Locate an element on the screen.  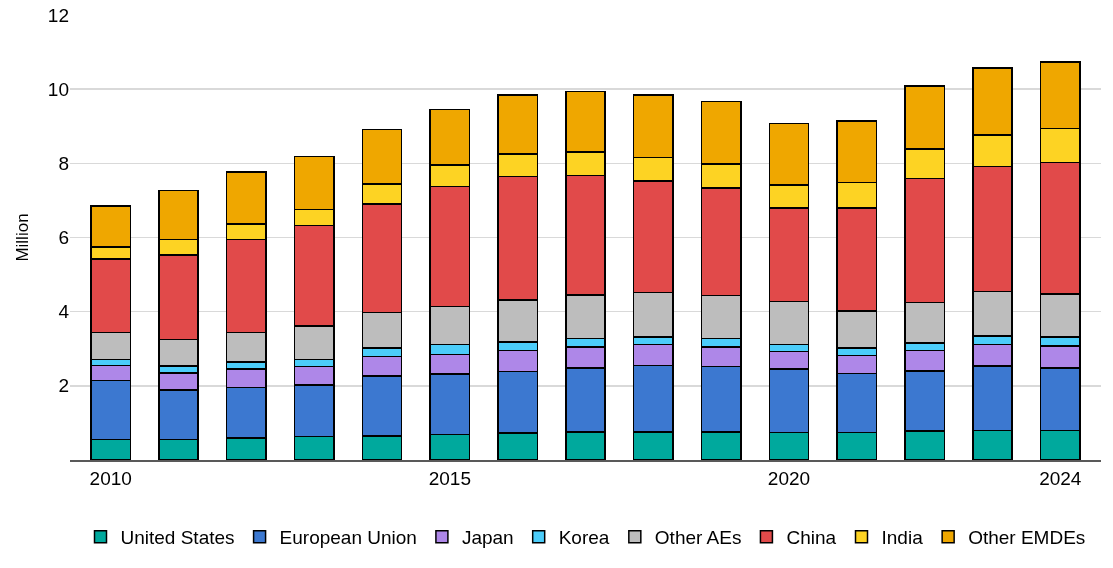
legend-label: China is located at coordinates (811, 538).